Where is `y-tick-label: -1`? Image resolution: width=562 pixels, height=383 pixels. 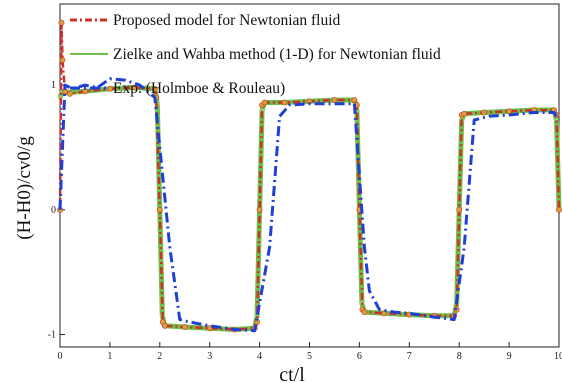
y-tick-label: -1 is located at coordinates (52, 335).